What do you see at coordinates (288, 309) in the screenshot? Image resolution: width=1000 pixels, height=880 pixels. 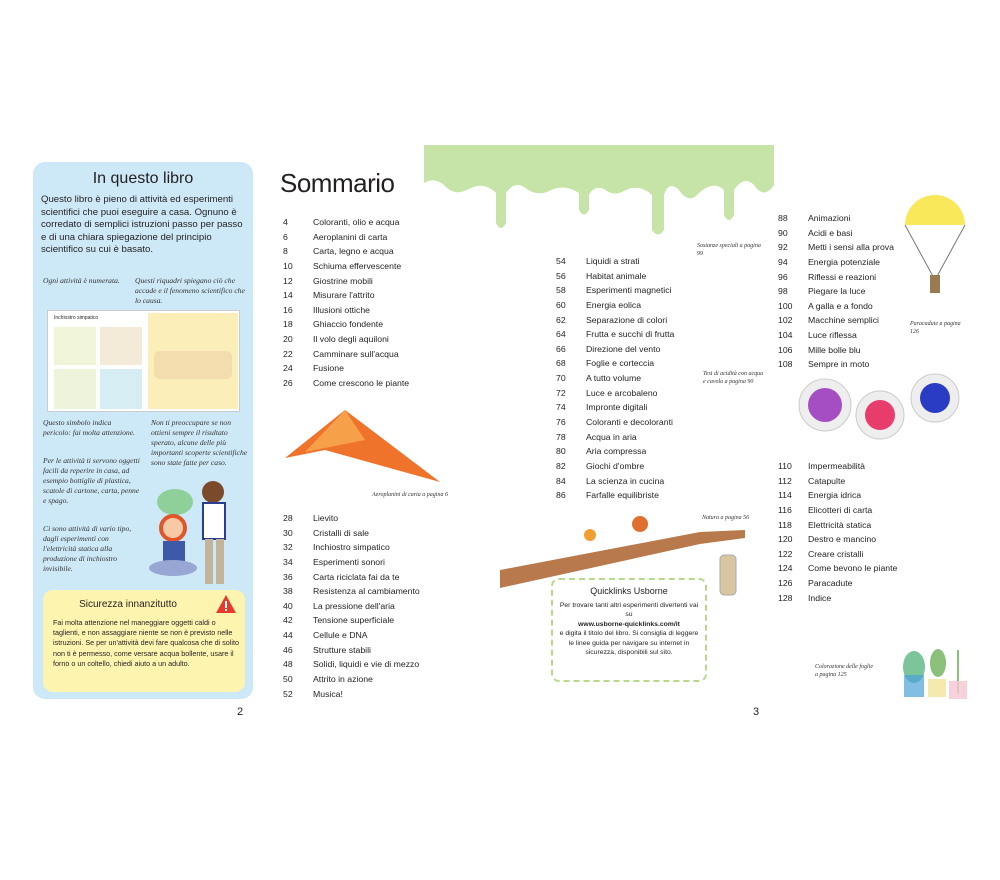 I see `toc-page-number: 16` at bounding box center [288, 309].